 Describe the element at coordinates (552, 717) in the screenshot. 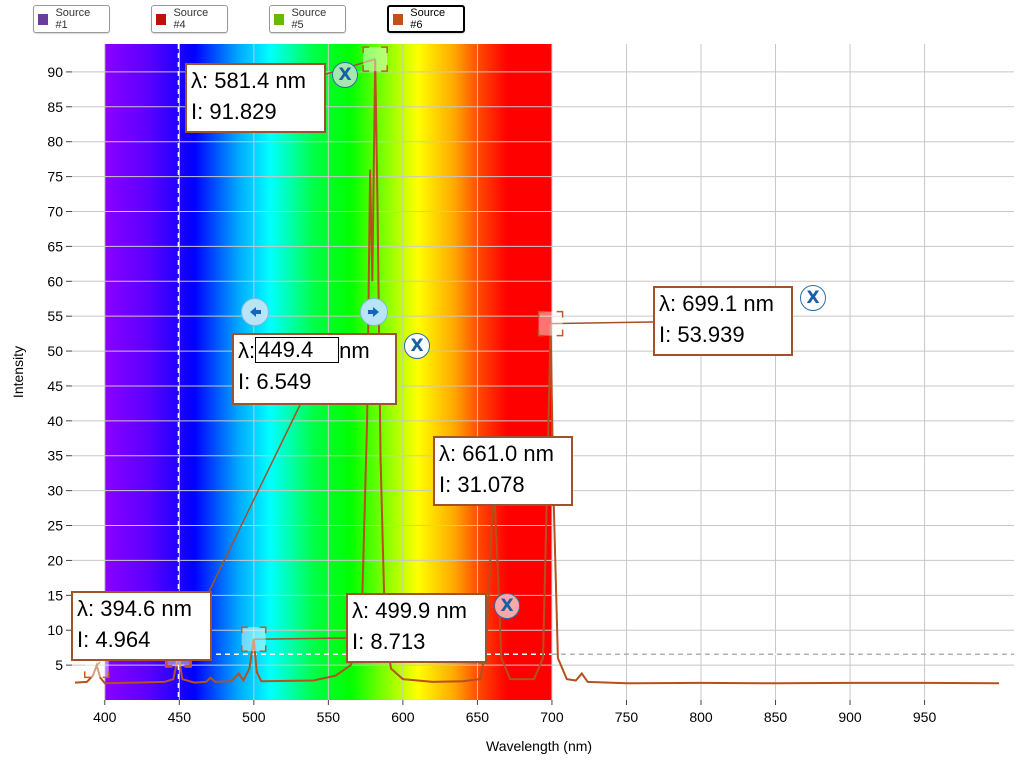

I see `x-tick-label: 700` at that location.